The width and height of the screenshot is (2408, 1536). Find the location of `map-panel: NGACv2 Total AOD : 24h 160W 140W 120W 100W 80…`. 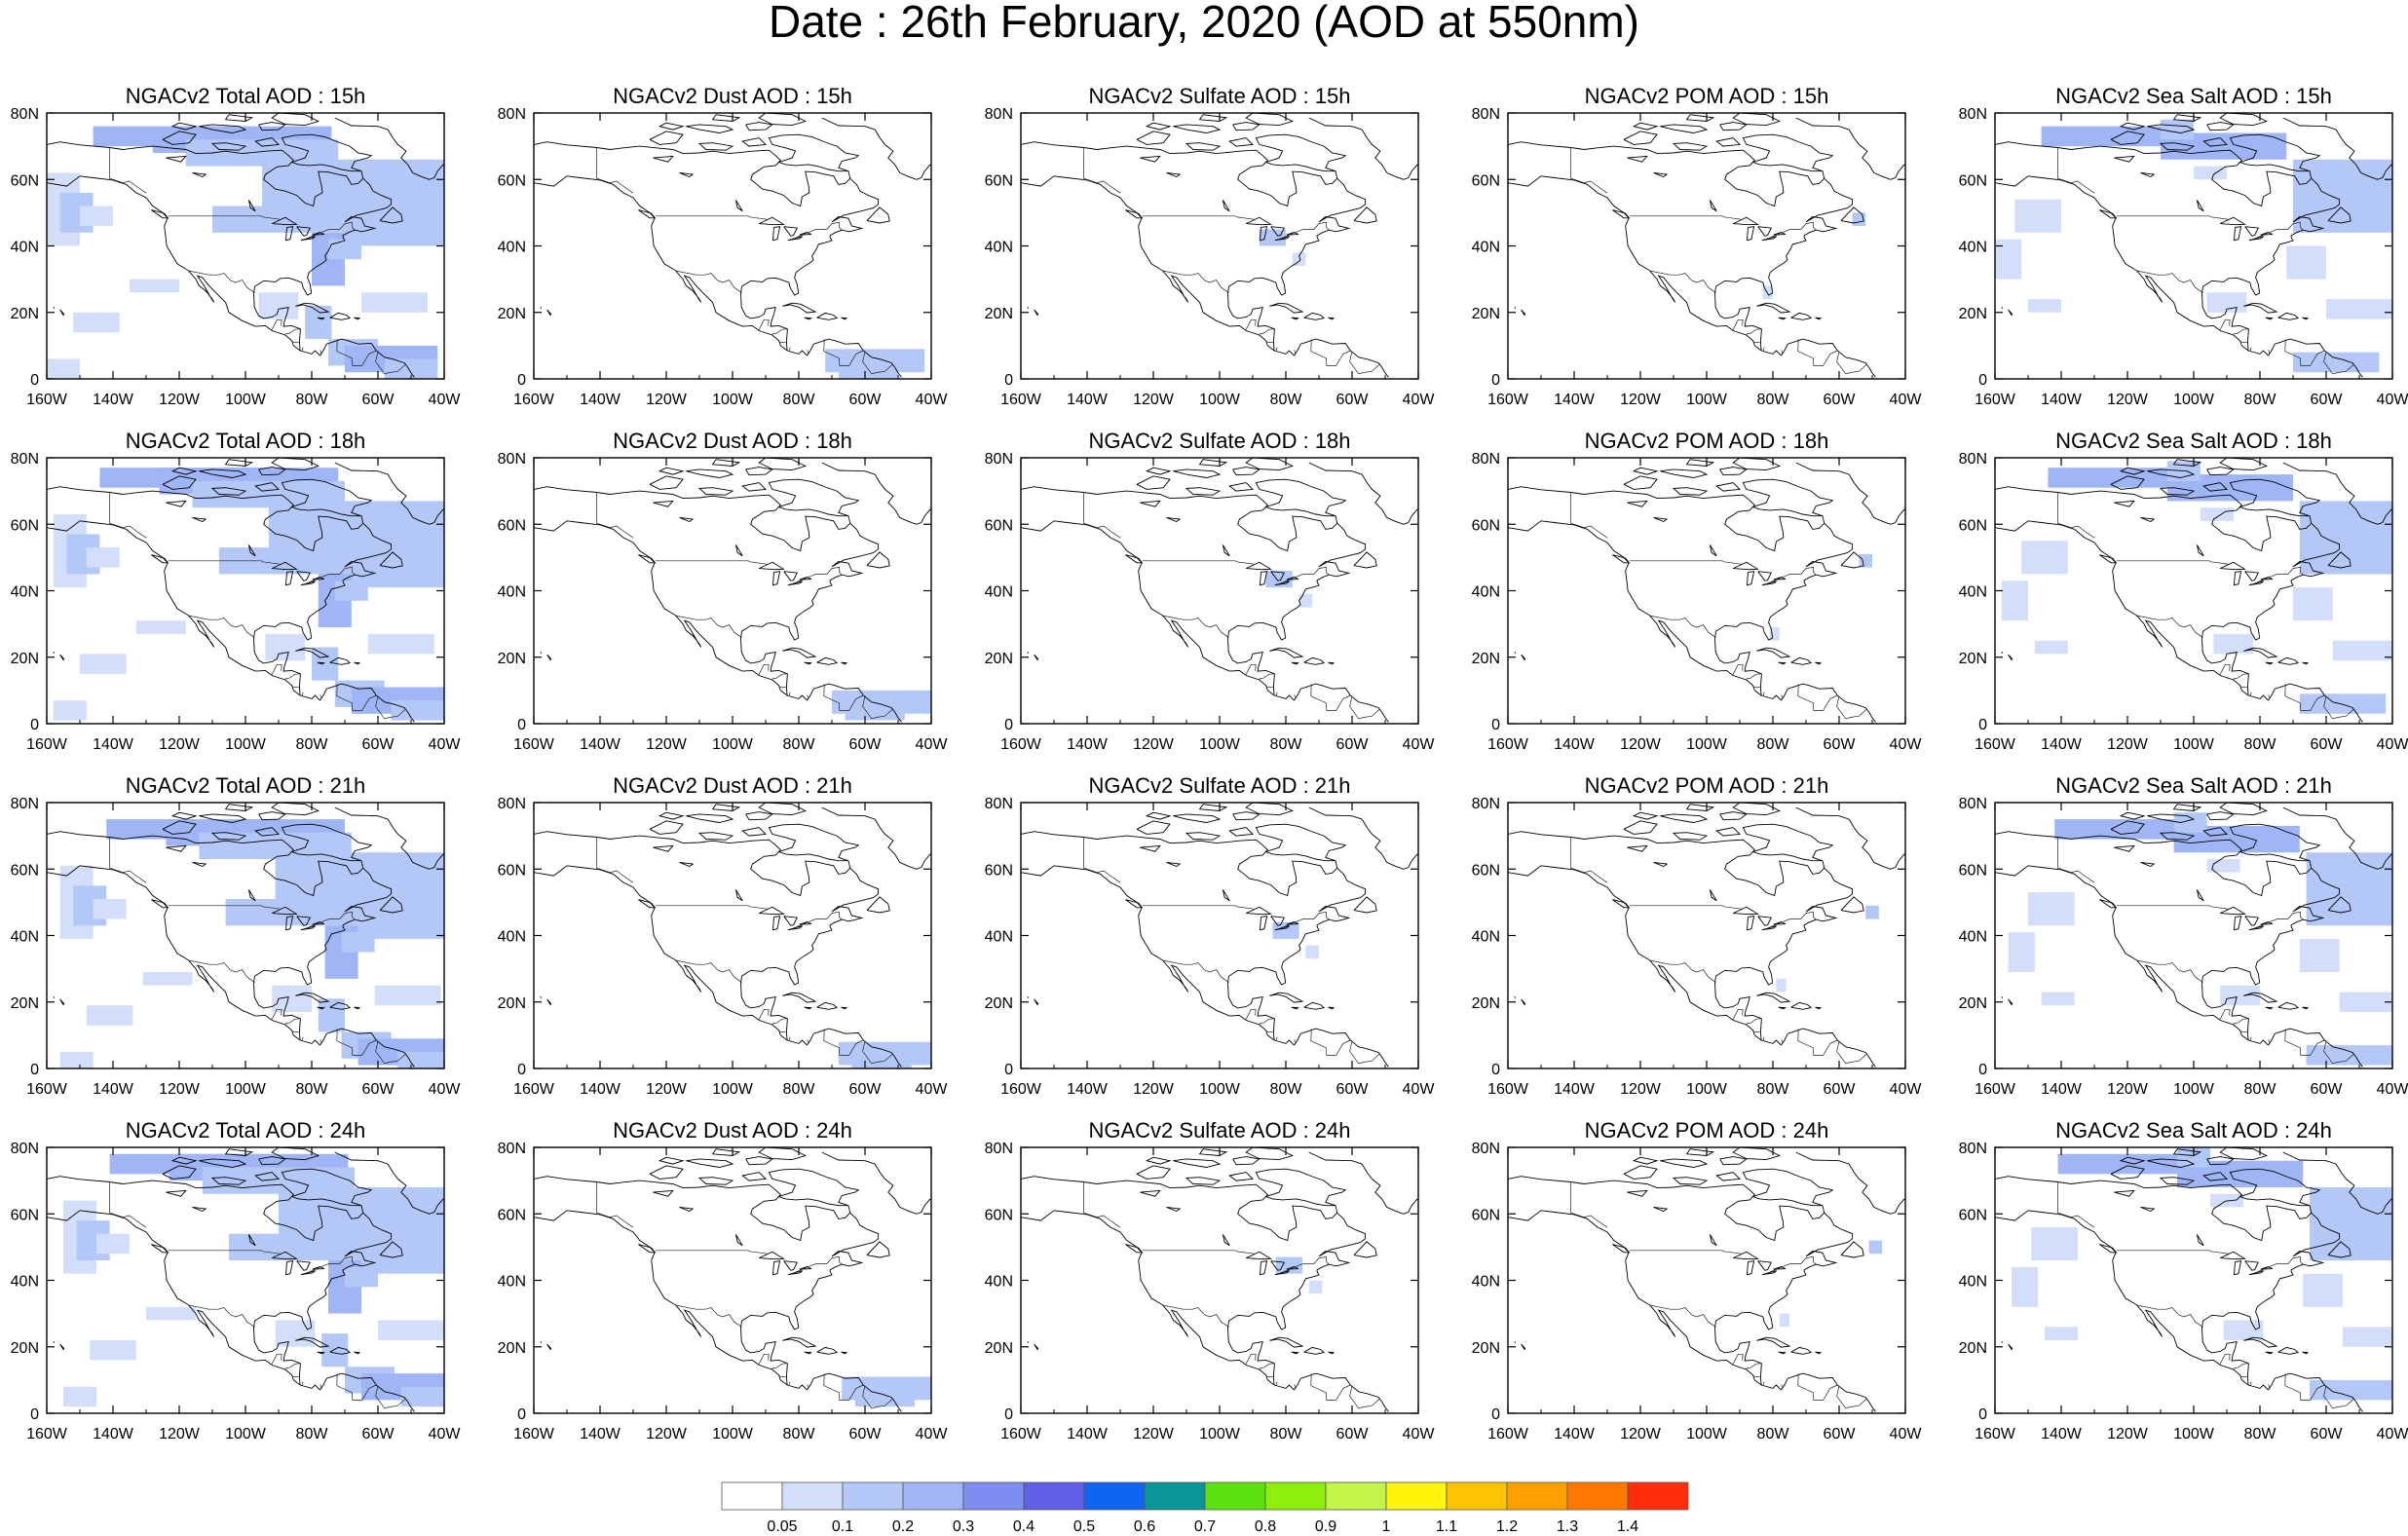

map-panel: NGACv2 Total AOD : 24h 160W 140W 120W 100W 80… is located at coordinates (236, 1281).